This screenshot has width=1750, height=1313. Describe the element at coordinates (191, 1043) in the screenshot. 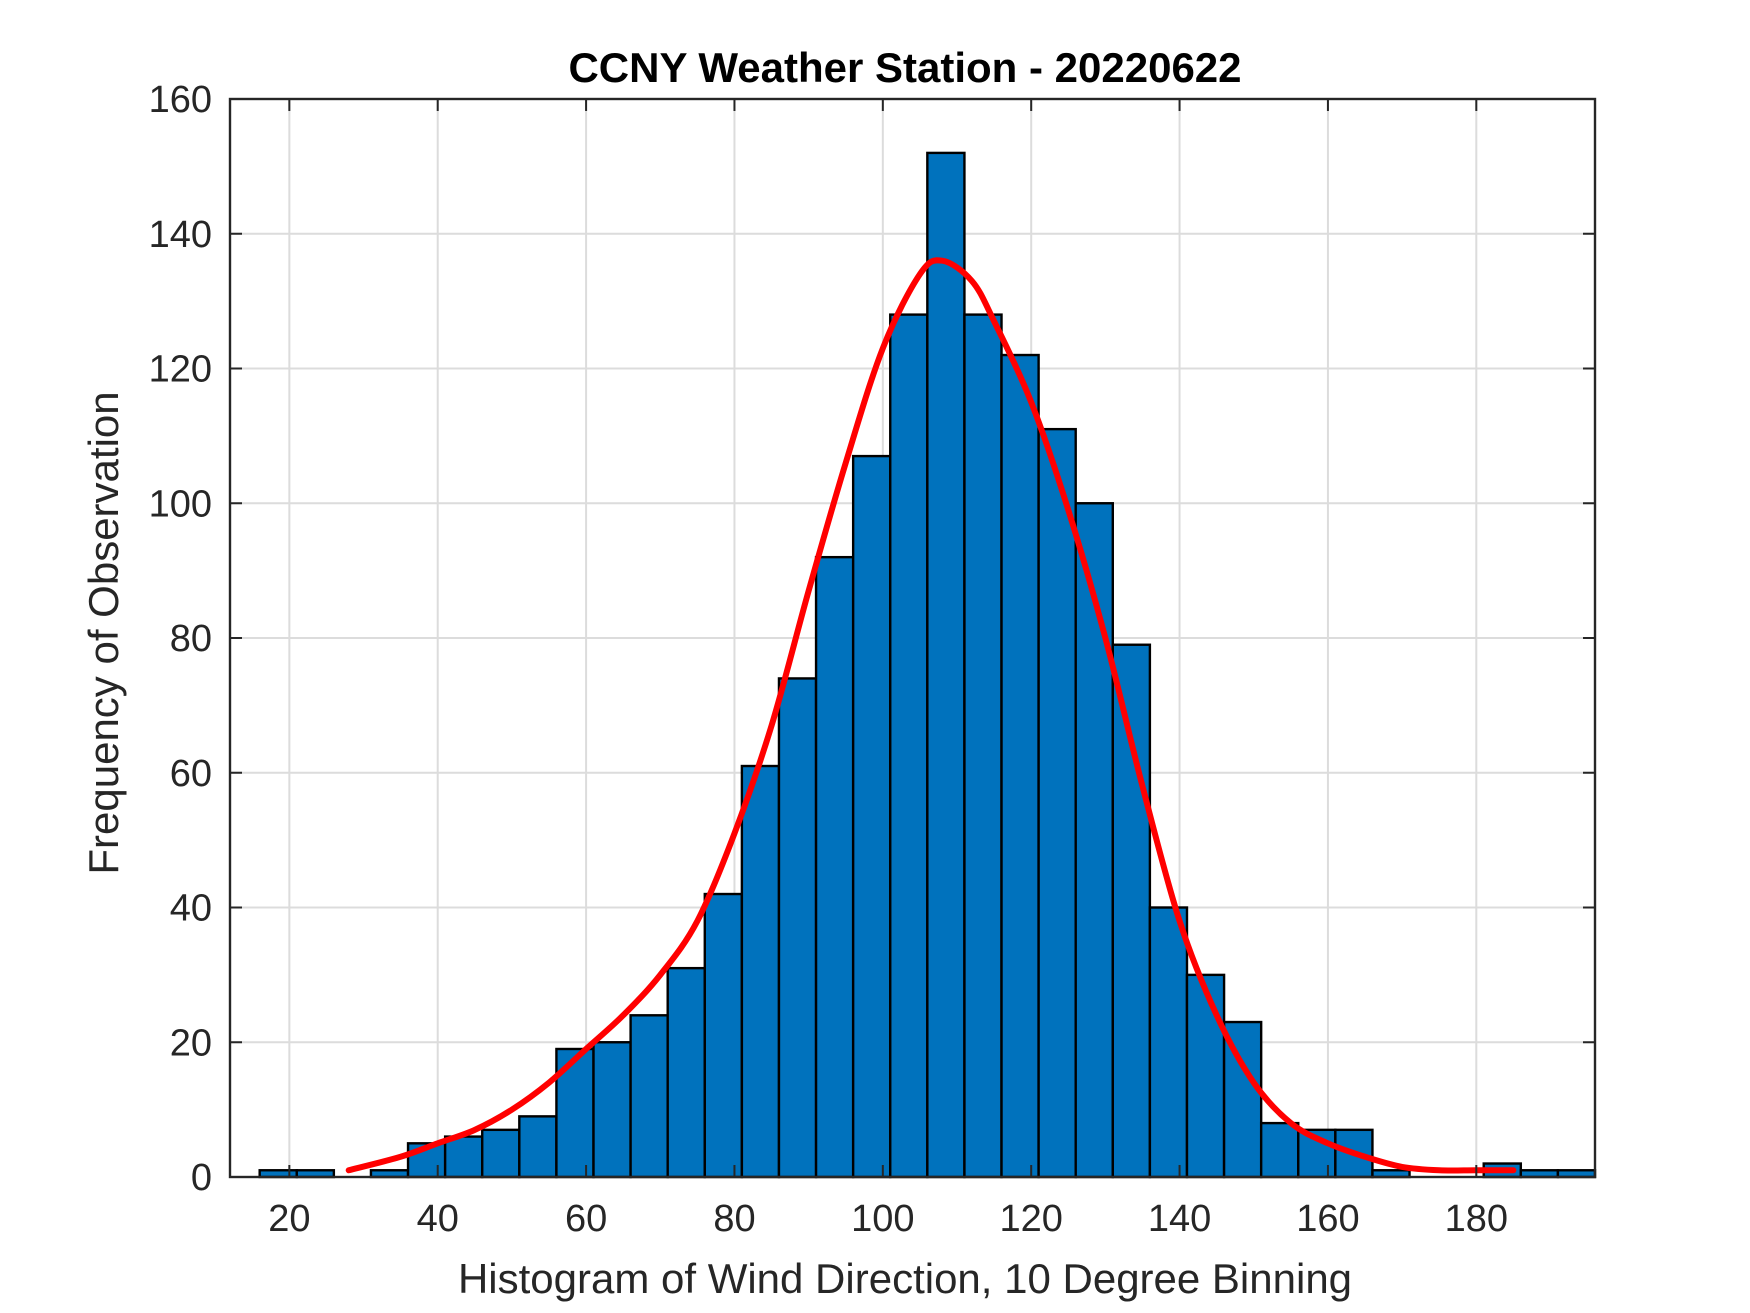

I see `y-tick-label: 20` at that location.